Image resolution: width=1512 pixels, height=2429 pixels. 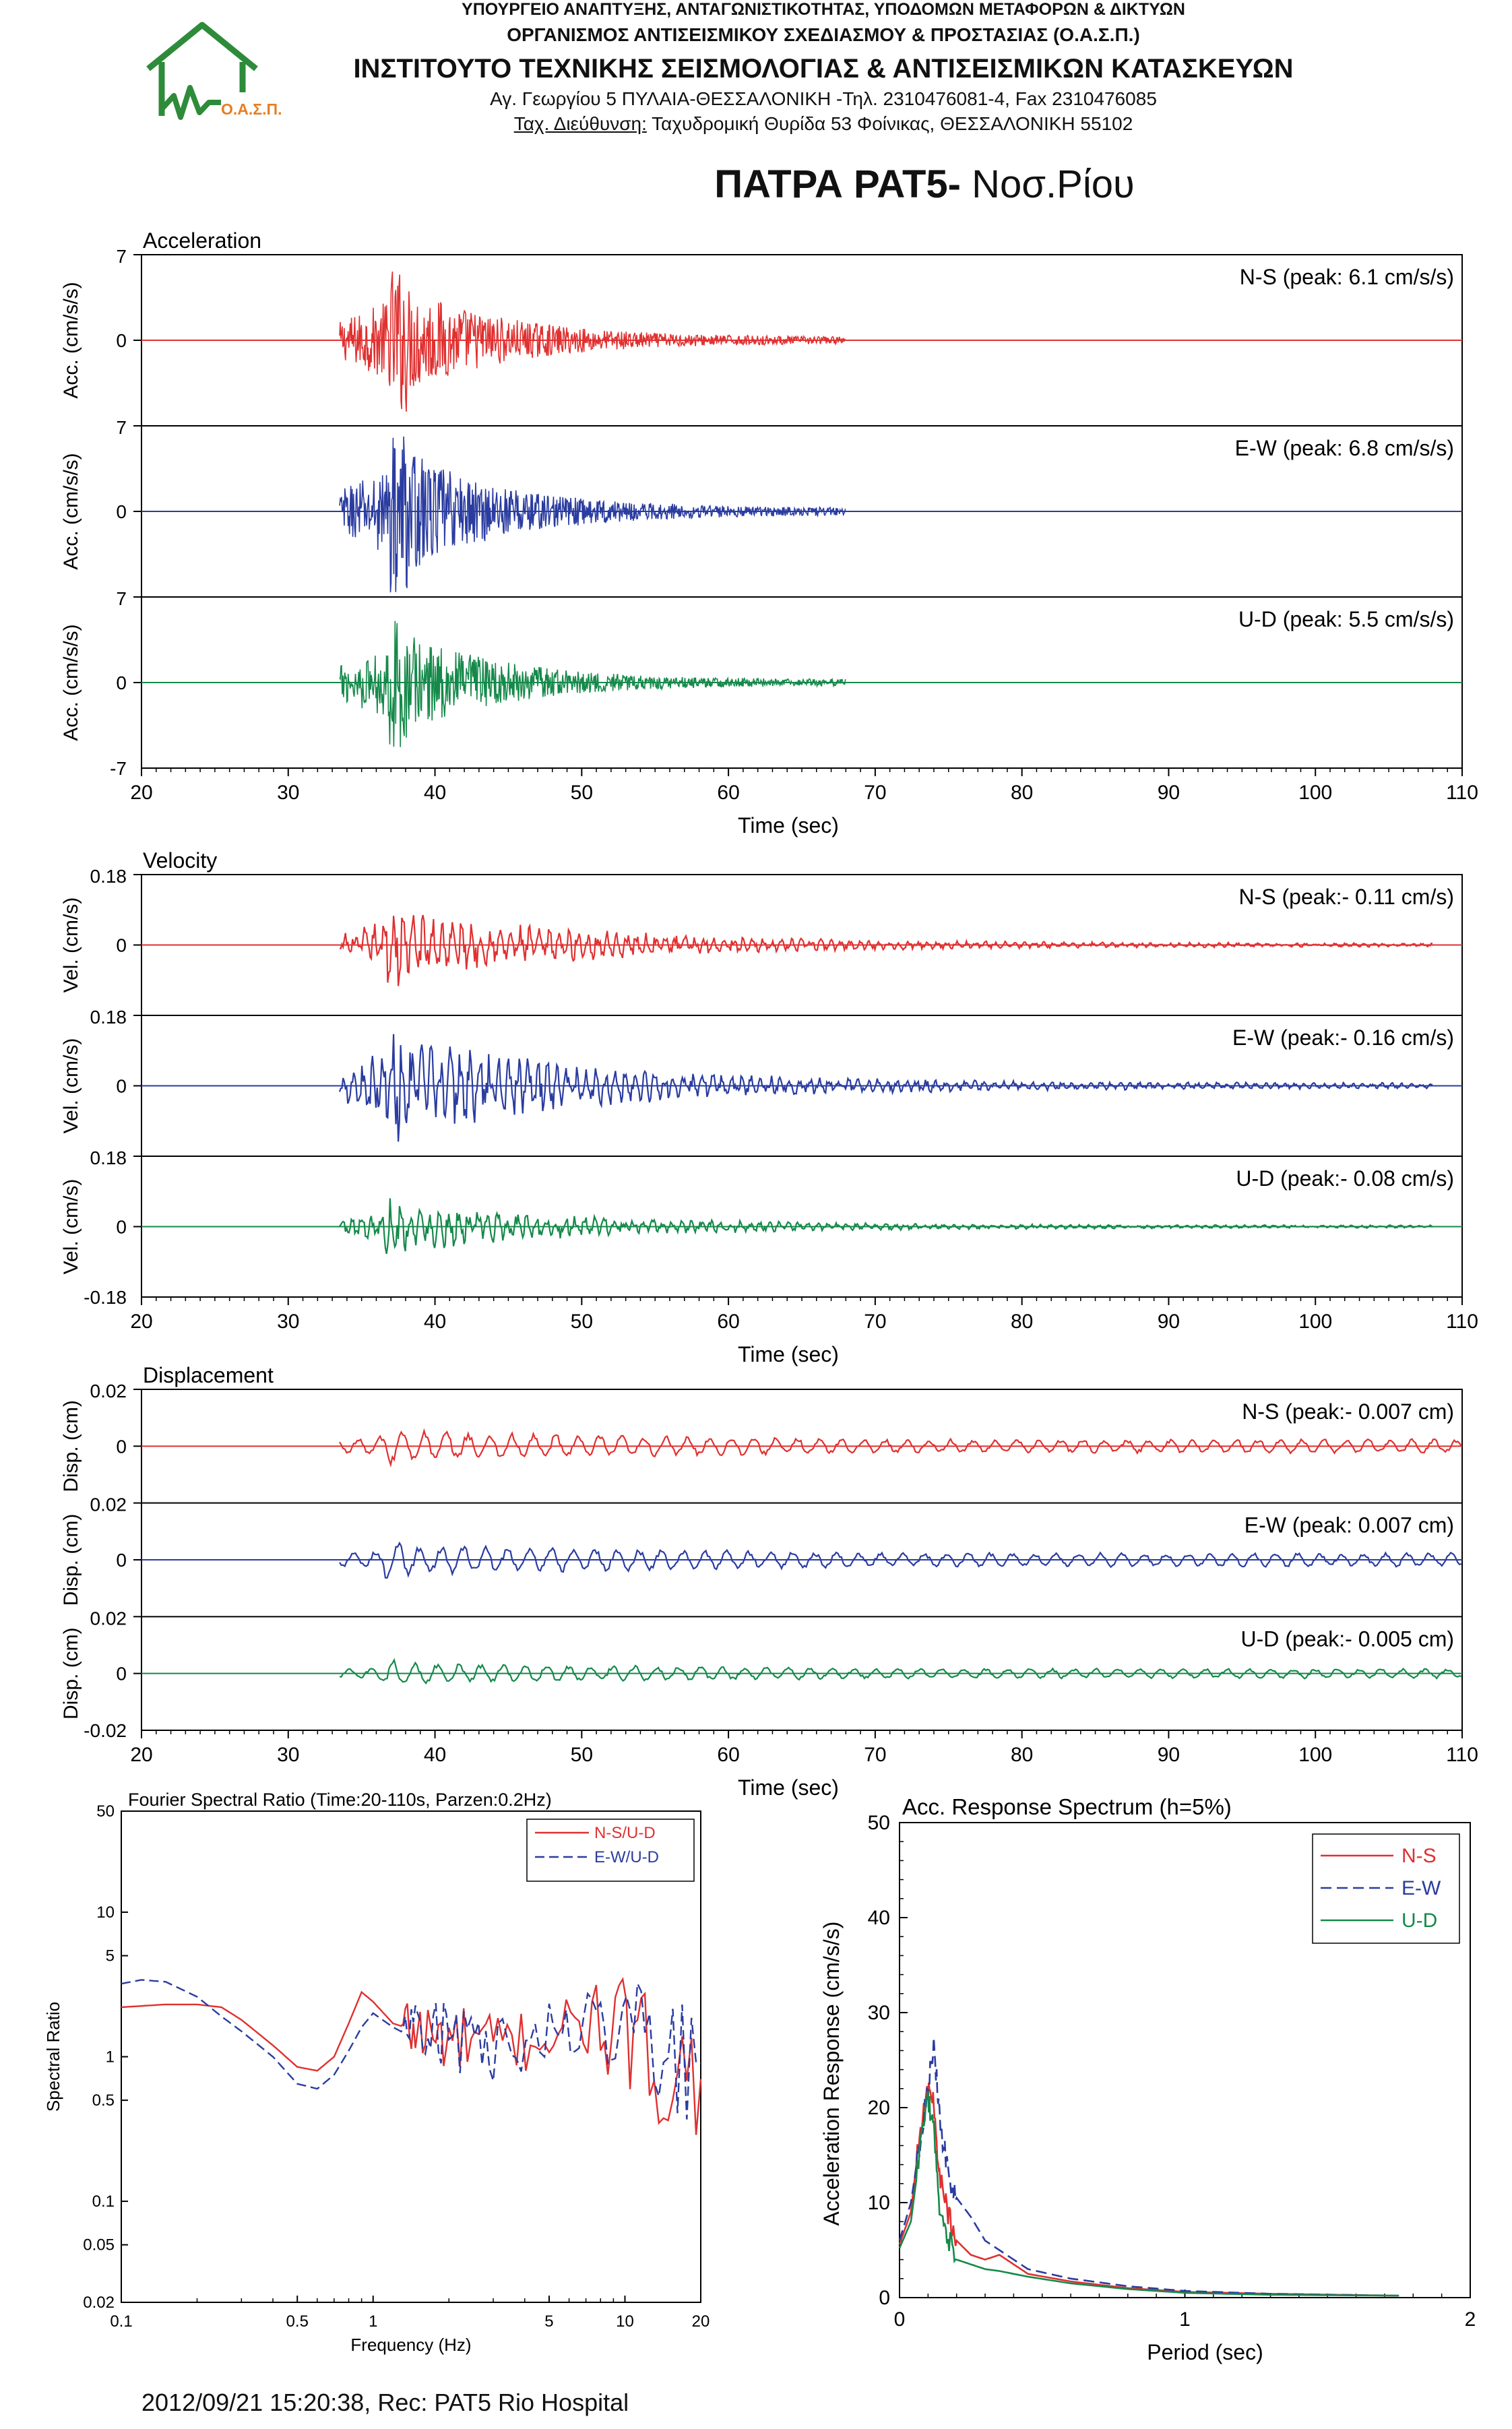 What do you see at coordinates (122, 340) in the screenshot?
I see `acceleration-n-s-ytick-zero: 0` at bounding box center [122, 340].